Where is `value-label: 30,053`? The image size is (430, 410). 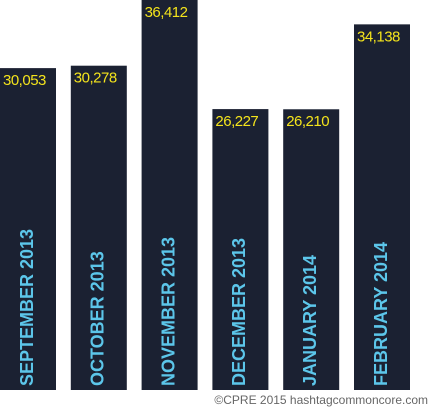
value-label: 30,053 is located at coordinates (24, 80).